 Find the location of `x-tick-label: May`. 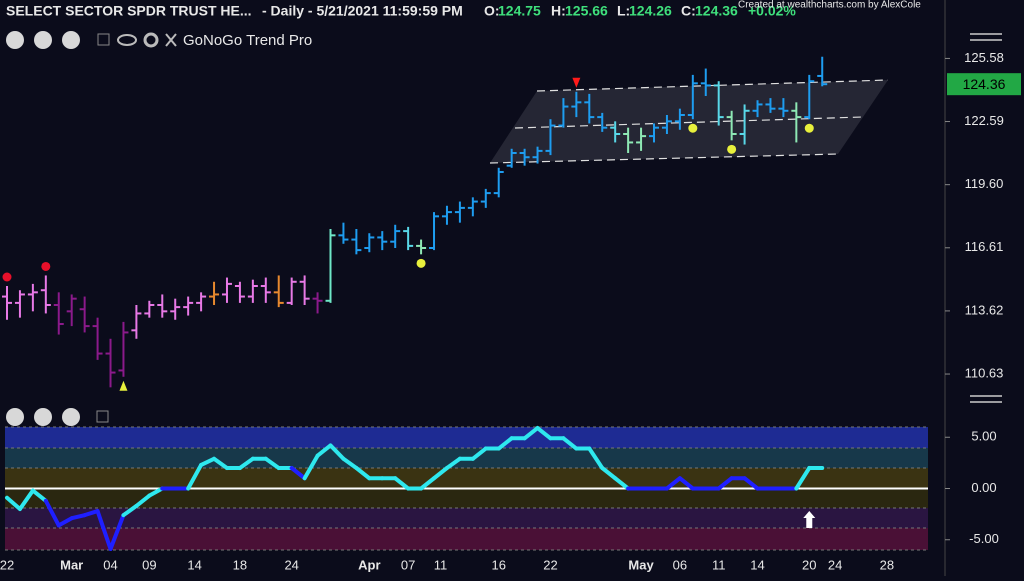

x-tick-label: May is located at coordinates (641, 564).